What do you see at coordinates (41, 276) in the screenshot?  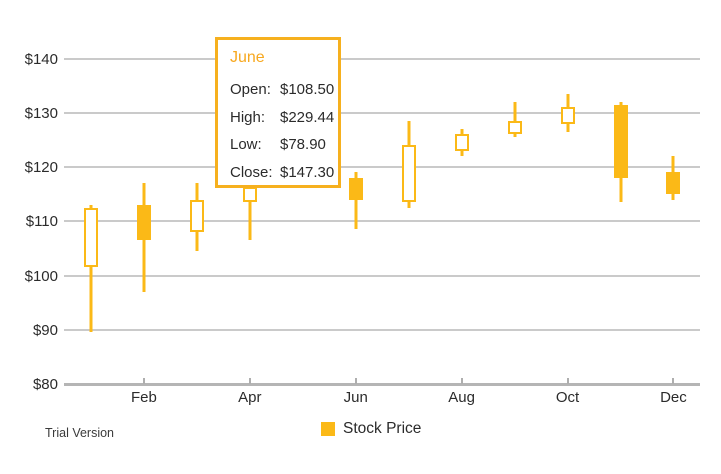 I see `y-axis-label: $100` at bounding box center [41, 276].